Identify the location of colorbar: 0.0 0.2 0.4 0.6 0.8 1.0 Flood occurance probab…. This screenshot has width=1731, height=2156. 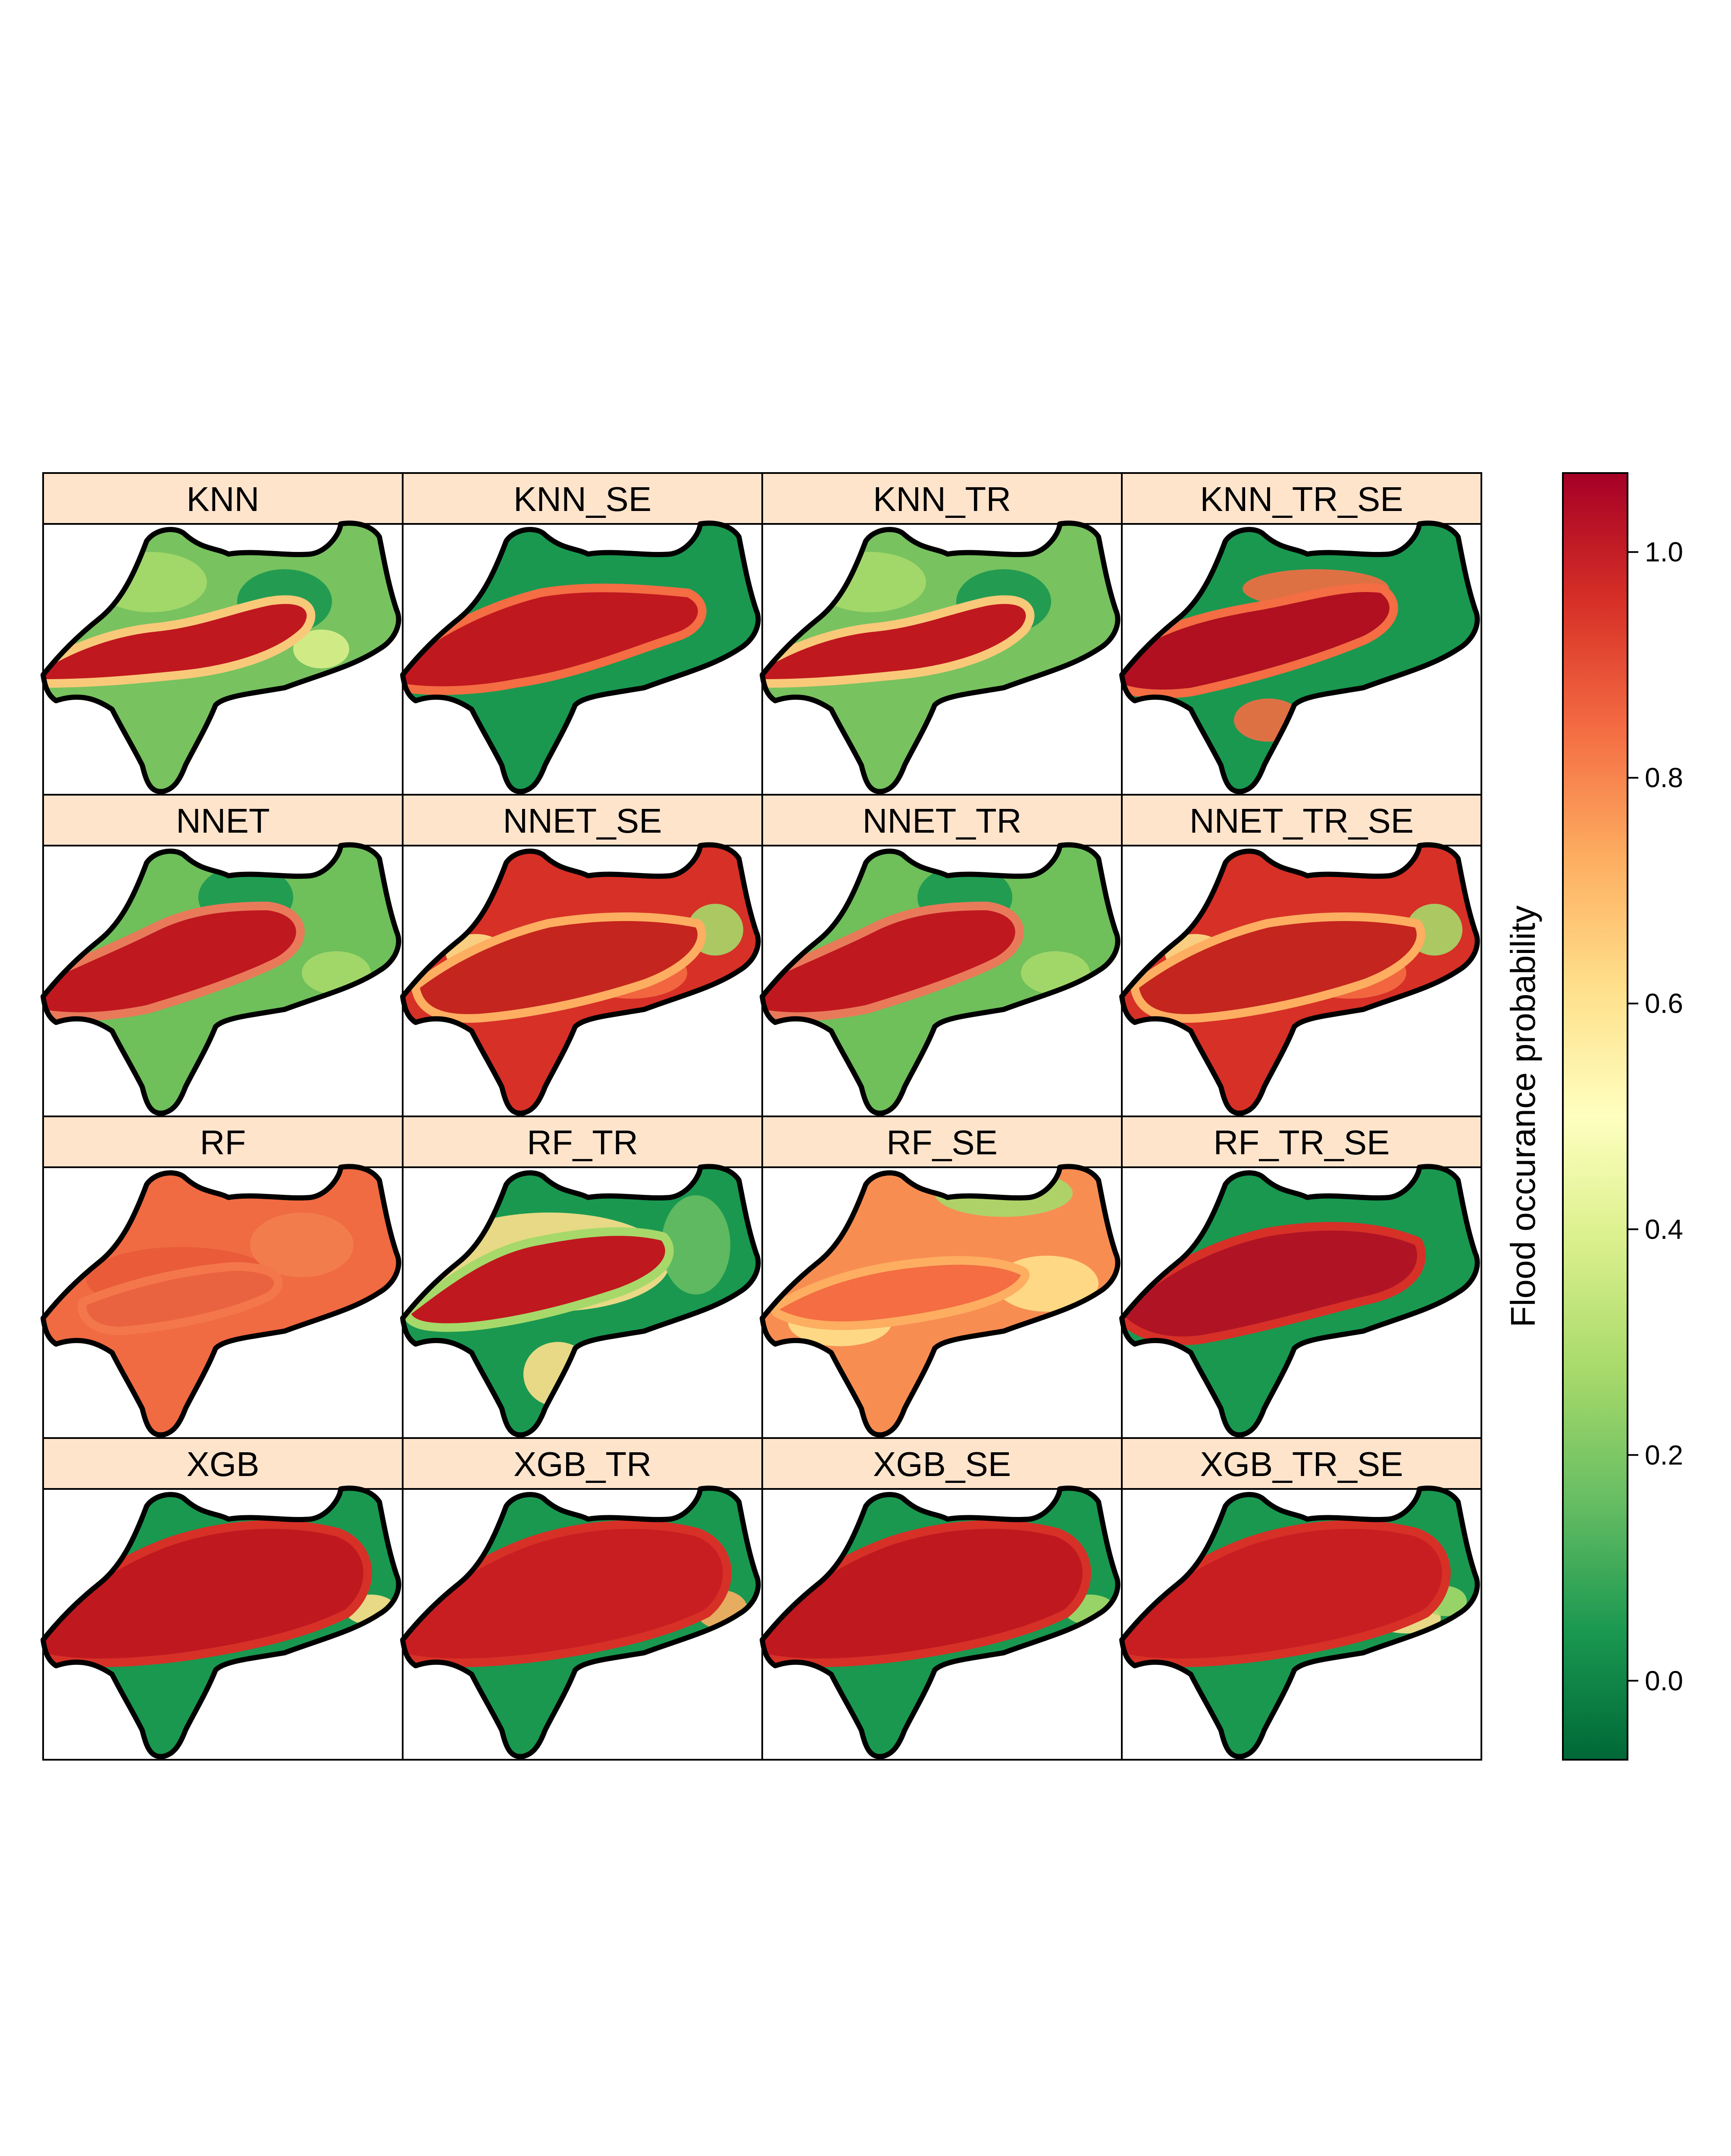
(1593, 1116).